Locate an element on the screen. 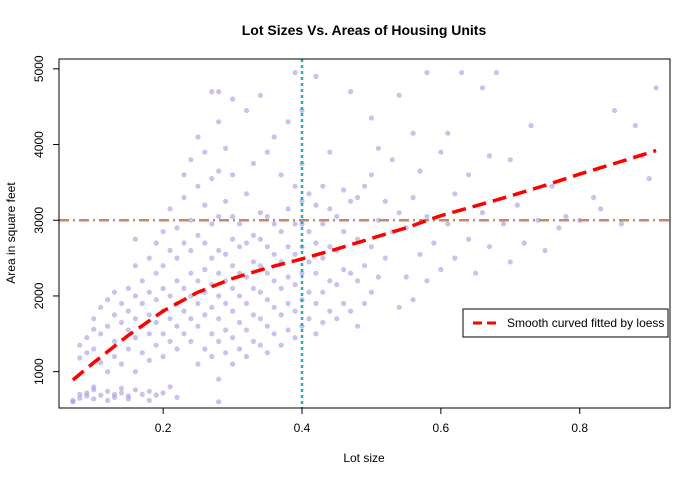 Image resolution: width=700 pixels, height=480 pixels. x-tick-label: 0.6 is located at coordinates (441, 428).